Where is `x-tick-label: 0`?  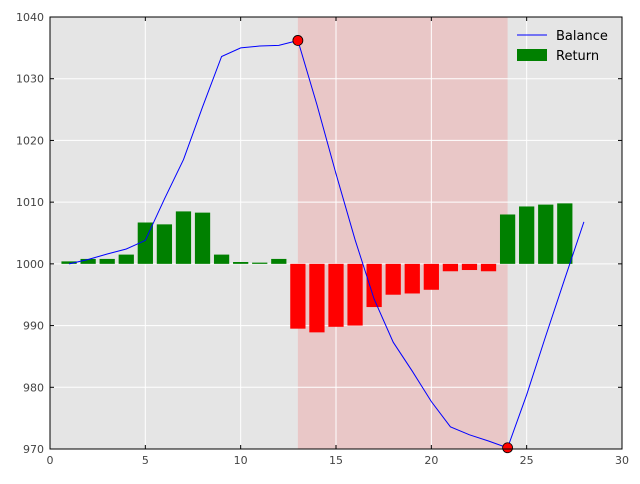 x-tick-label: 0 is located at coordinates (50, 460).